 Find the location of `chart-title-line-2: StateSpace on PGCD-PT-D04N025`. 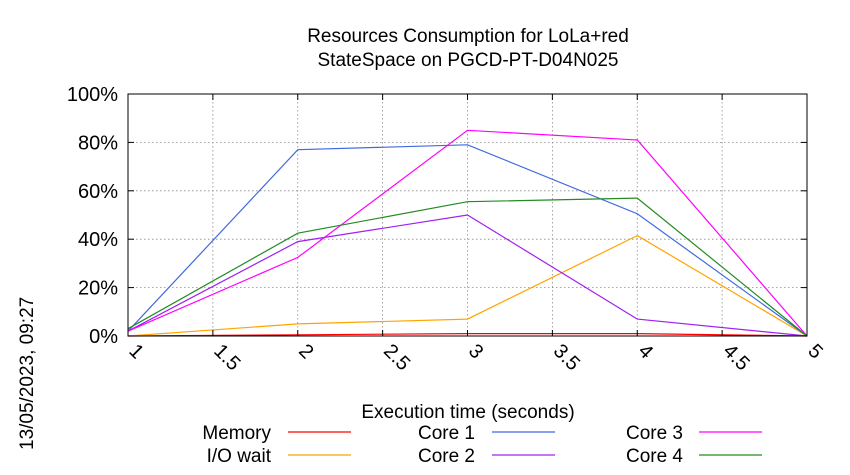

chart-title-line-2: StateSpace on PGCD-PT-D04N025 is located at coordinates (468, 60).